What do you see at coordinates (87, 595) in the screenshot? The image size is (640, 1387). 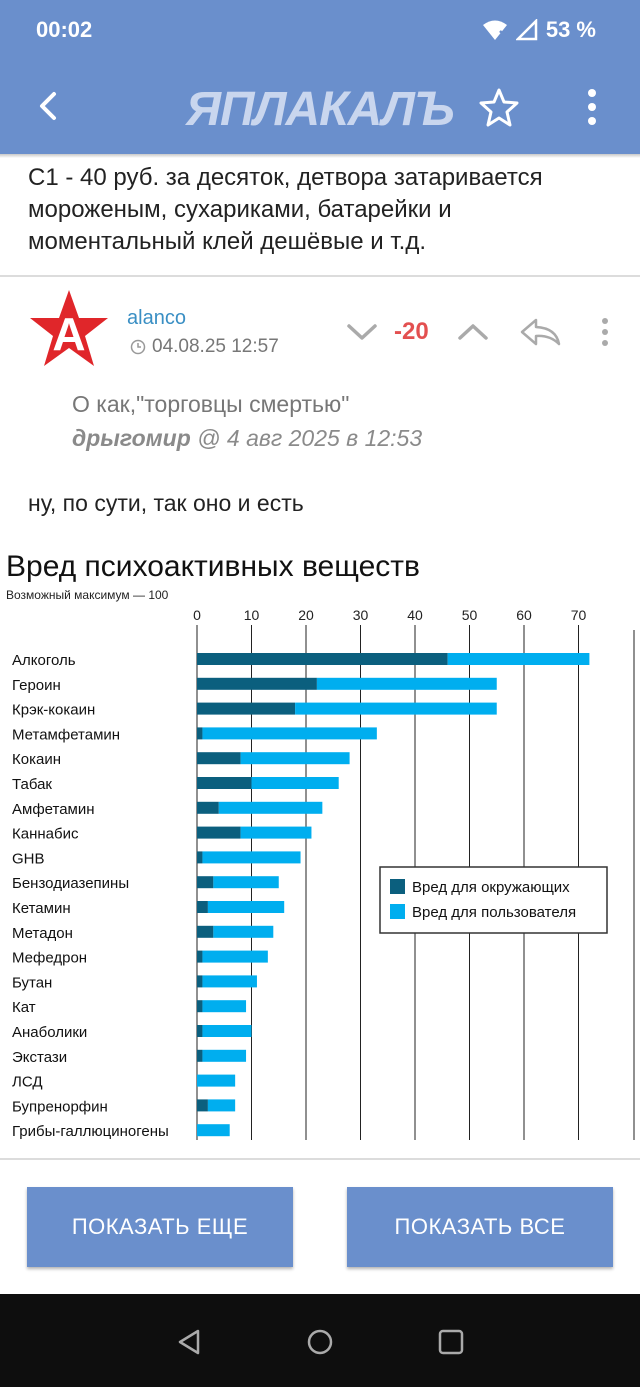 I see `chart-subtitle: Возможный максимум — 100` at bounding box center [87, 595].